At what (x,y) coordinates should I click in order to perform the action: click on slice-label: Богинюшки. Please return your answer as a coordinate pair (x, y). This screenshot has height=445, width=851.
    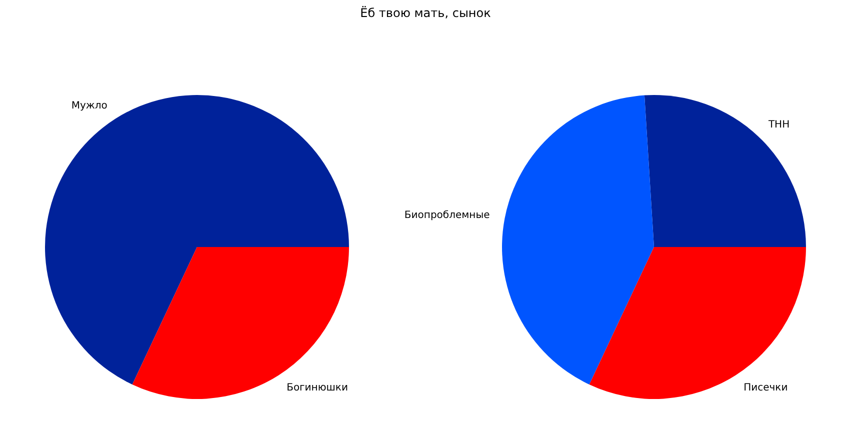
    Looking at the image, I should click on (317, 388).